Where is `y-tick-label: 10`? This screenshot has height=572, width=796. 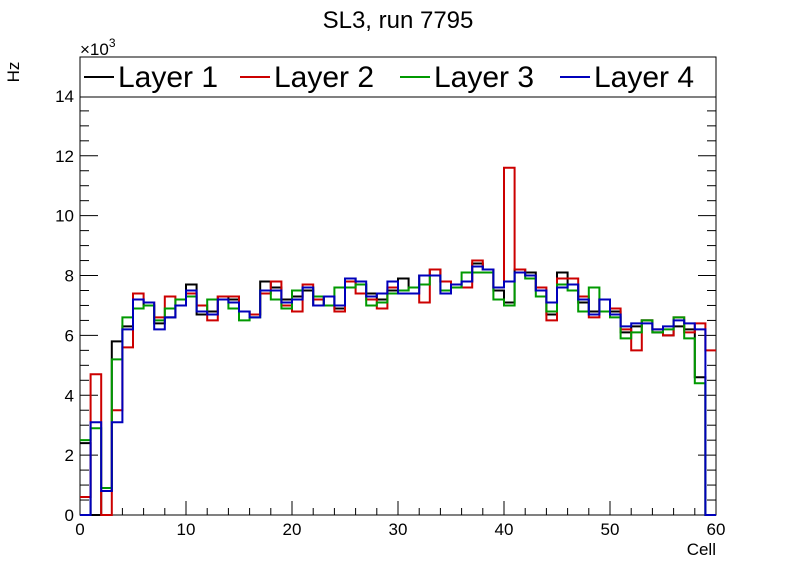
y-tick-label: 10 is located at coordinates (64, 216).